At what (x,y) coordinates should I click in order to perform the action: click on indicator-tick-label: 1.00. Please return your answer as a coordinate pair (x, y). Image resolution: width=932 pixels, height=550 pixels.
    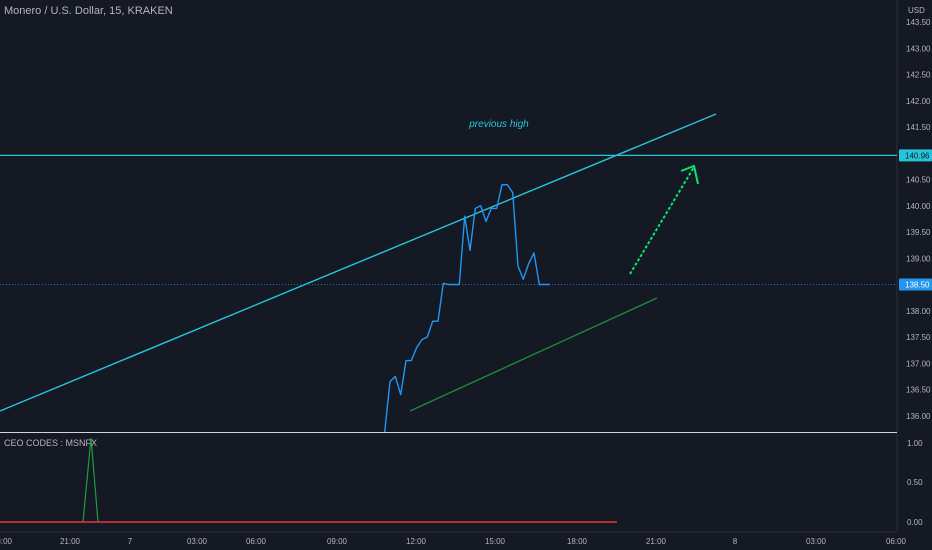
    Looking at the image, I should click on (915, 443).